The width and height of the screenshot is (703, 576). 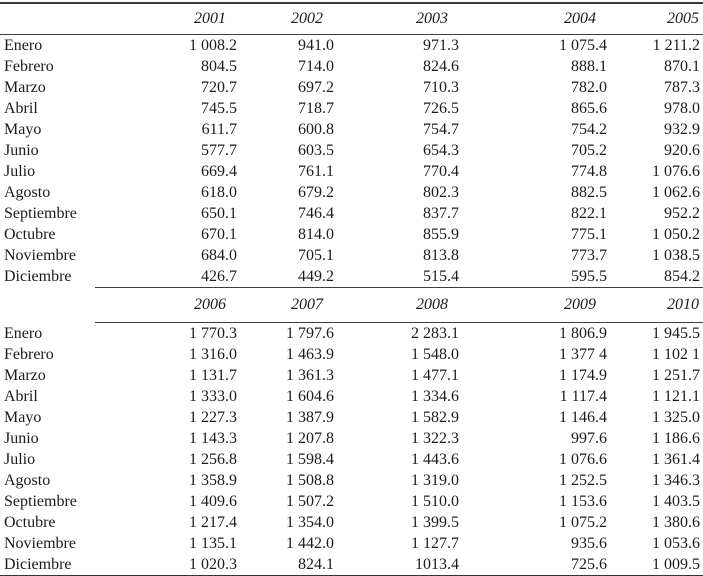 I want to click on value-cell: 1 146.4, so click(x=583, y=417).